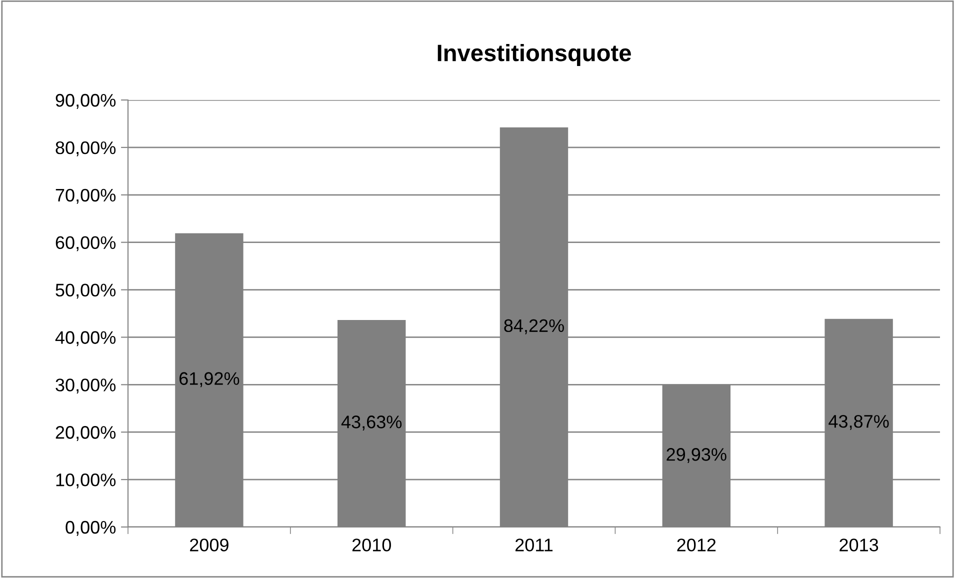 This screenshot has height=578, width=955. What do you see at coordinates (85, 338) in the screenshot?
I see `y-tick-label: 40,00%` at bounding box center [85, 338].